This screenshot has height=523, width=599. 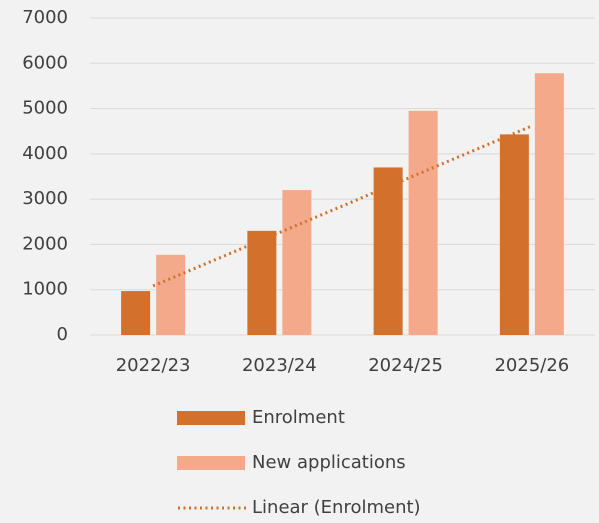 I want to click on y-tick-label: 7000, so click(x=45, y=17).